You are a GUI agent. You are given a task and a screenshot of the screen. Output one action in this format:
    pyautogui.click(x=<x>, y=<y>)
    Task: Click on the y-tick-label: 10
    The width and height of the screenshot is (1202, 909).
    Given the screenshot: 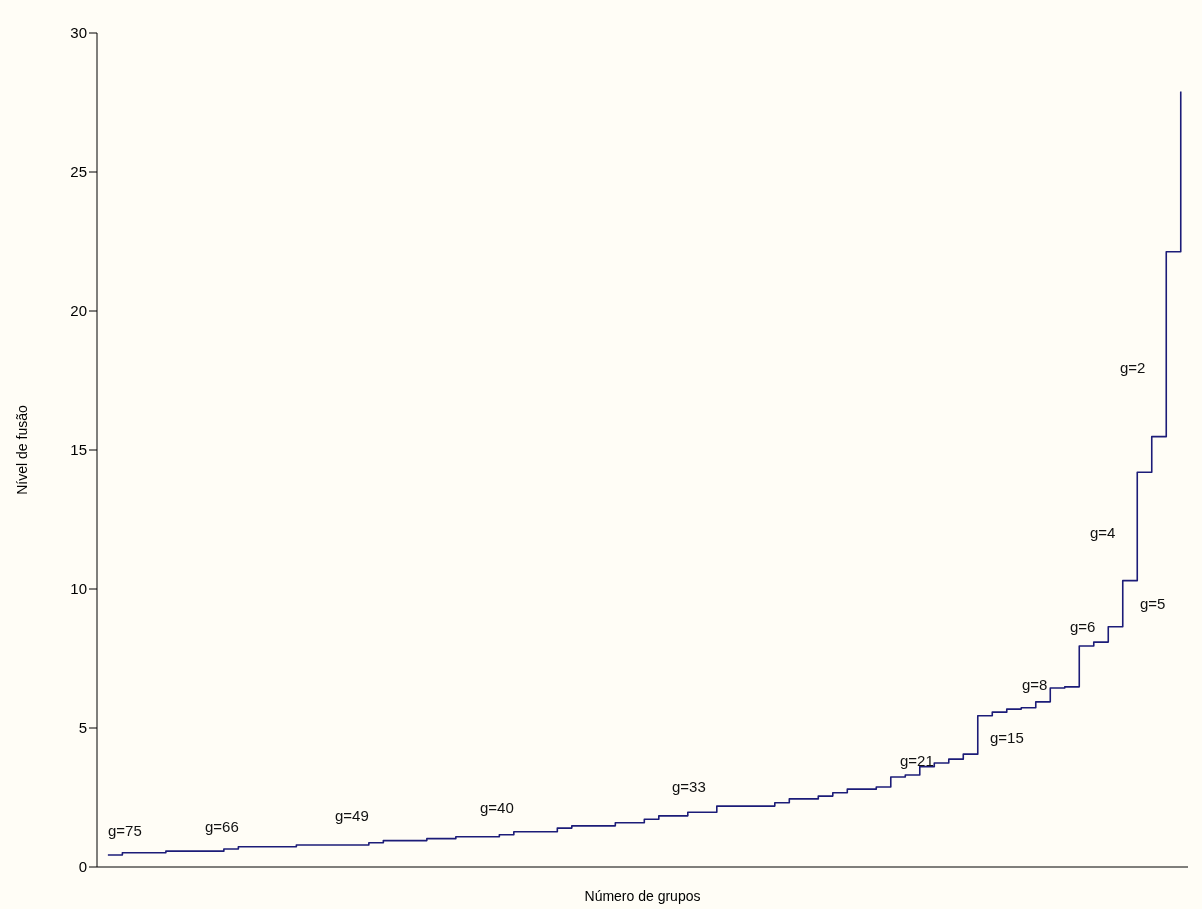 What is the action you would take?
    pyautogui.click(x=78, y=589)
    